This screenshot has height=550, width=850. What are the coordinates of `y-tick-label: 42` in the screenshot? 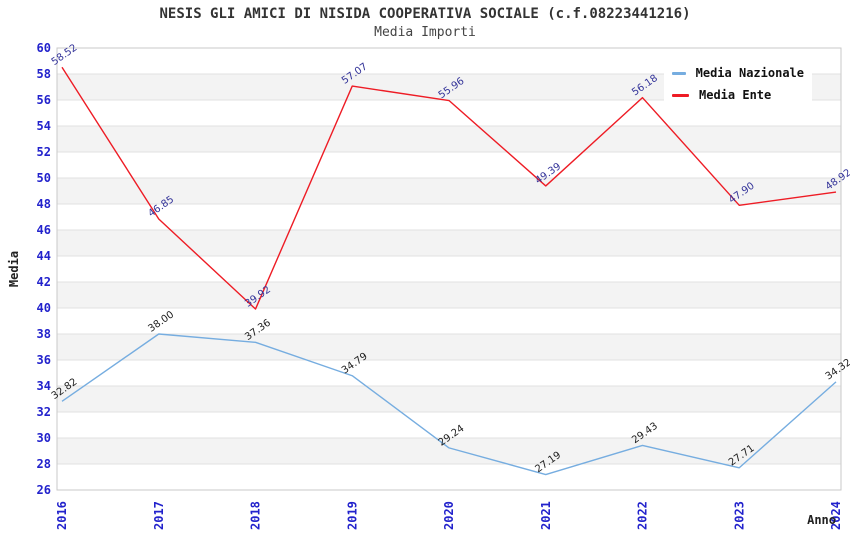 It's located at (44, 282).